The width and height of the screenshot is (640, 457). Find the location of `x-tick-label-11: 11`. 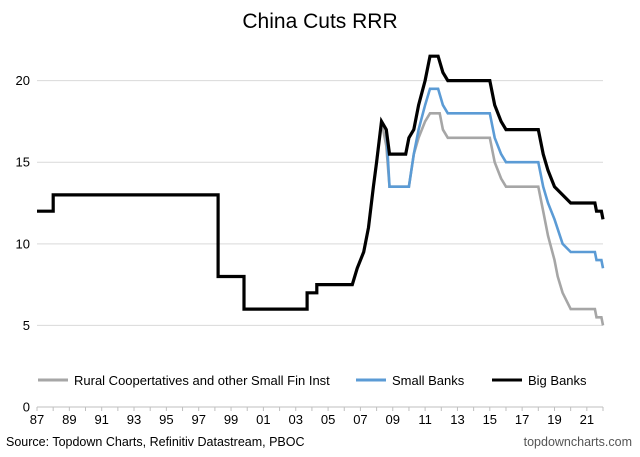

x-tick-label-11: 11 is located at coordinates (425, 419).